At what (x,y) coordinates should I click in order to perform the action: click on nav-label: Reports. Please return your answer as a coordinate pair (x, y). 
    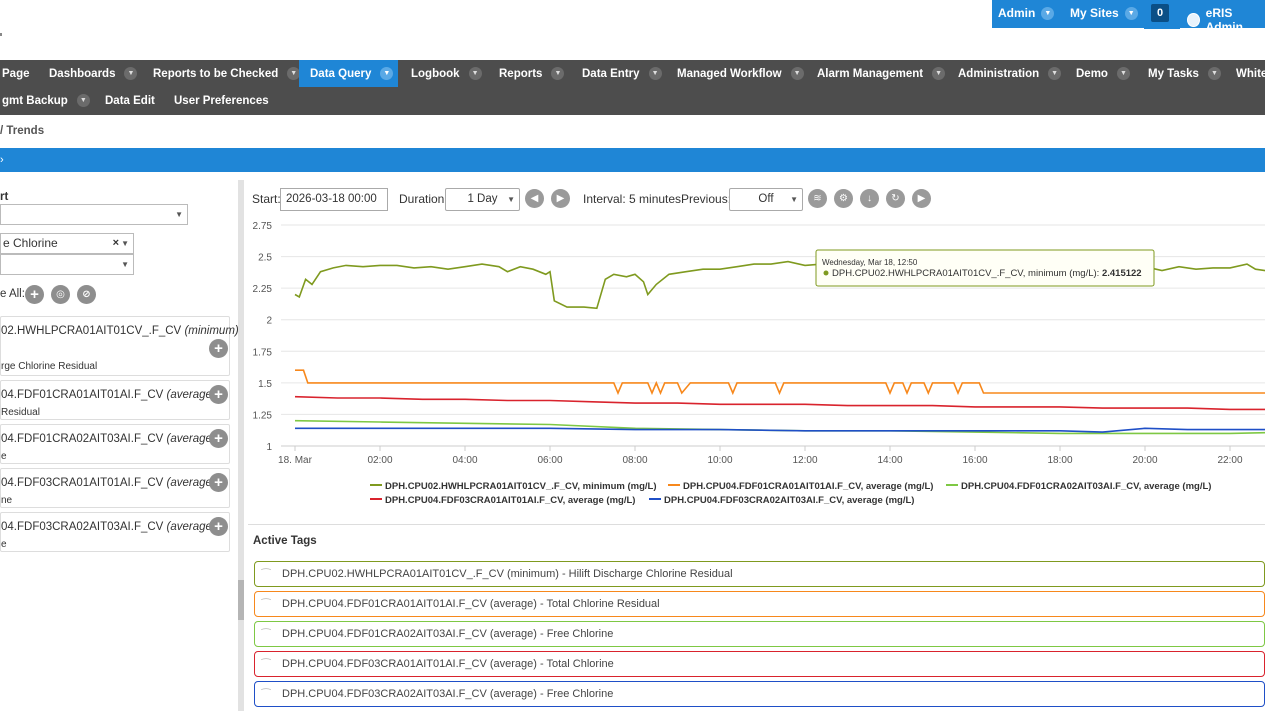
    Looking at the image, I should click on (521, 73).